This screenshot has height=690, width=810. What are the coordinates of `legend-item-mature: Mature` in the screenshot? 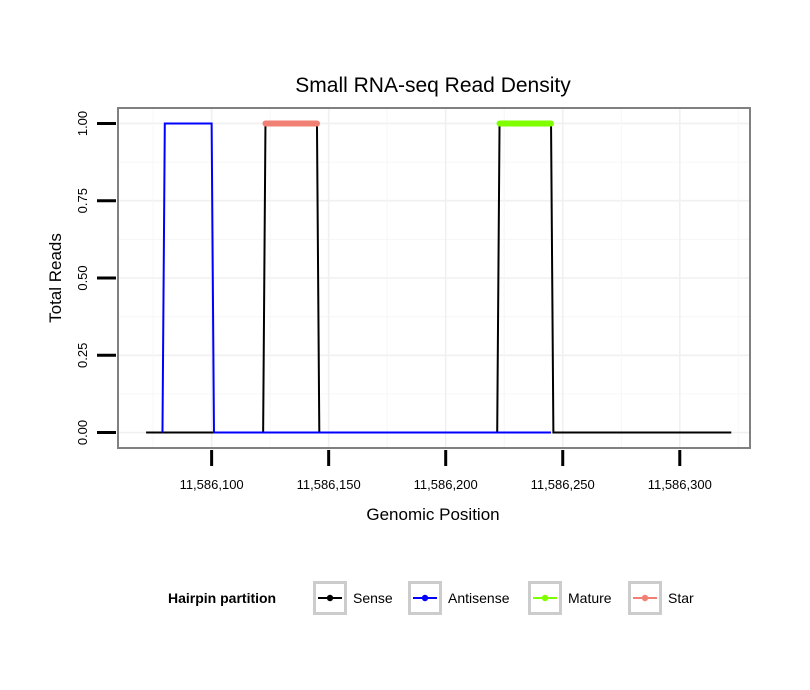 It's located at (570, 598).